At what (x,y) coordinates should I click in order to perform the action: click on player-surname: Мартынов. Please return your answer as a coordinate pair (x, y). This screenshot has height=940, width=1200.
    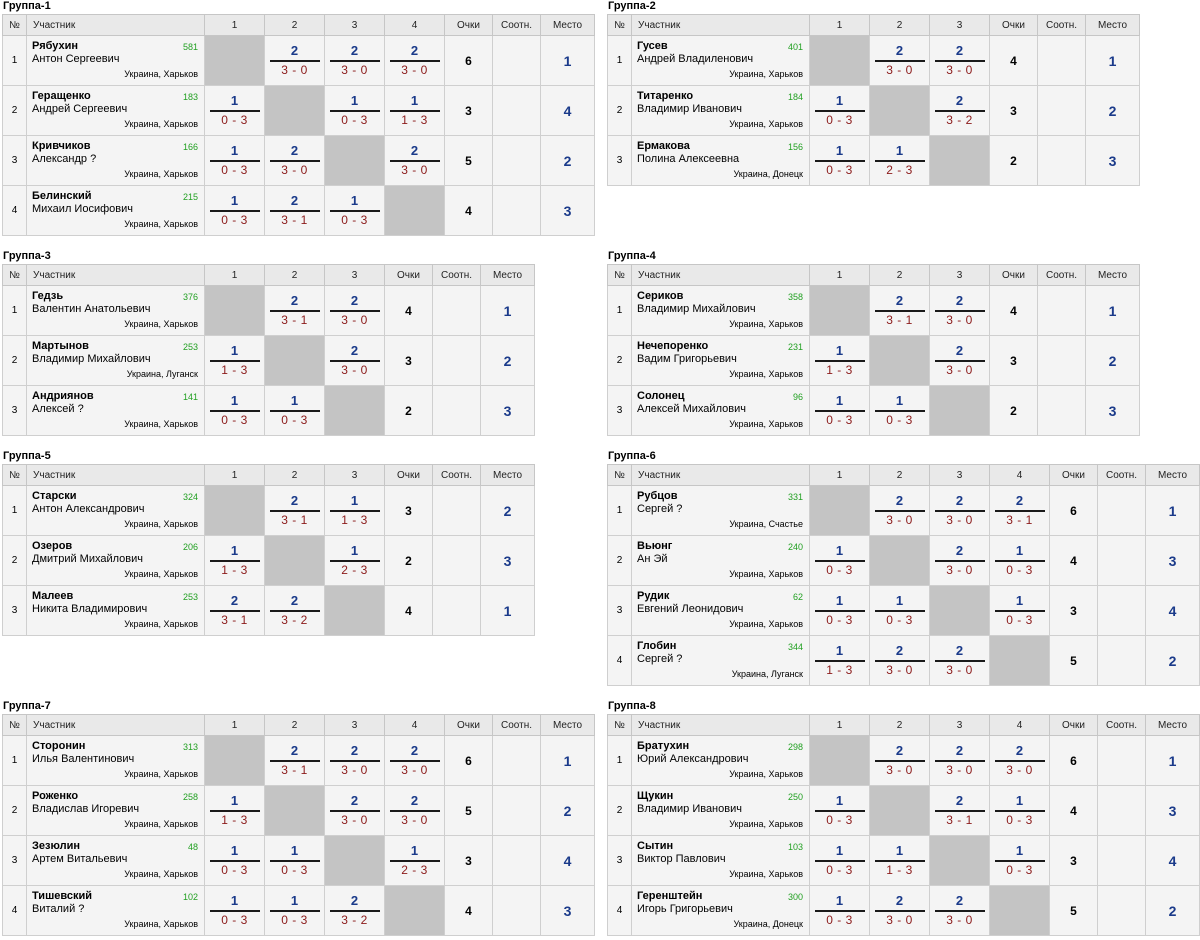
    Looking at the image, I should click on (60, 346).